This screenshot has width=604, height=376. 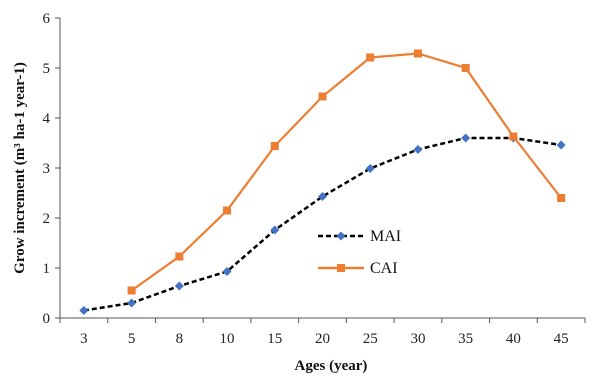 What do you see at coordinates (417, 339) in the screenshot?
I see `x-tick-label: 30` at bounding box center [417, 339].